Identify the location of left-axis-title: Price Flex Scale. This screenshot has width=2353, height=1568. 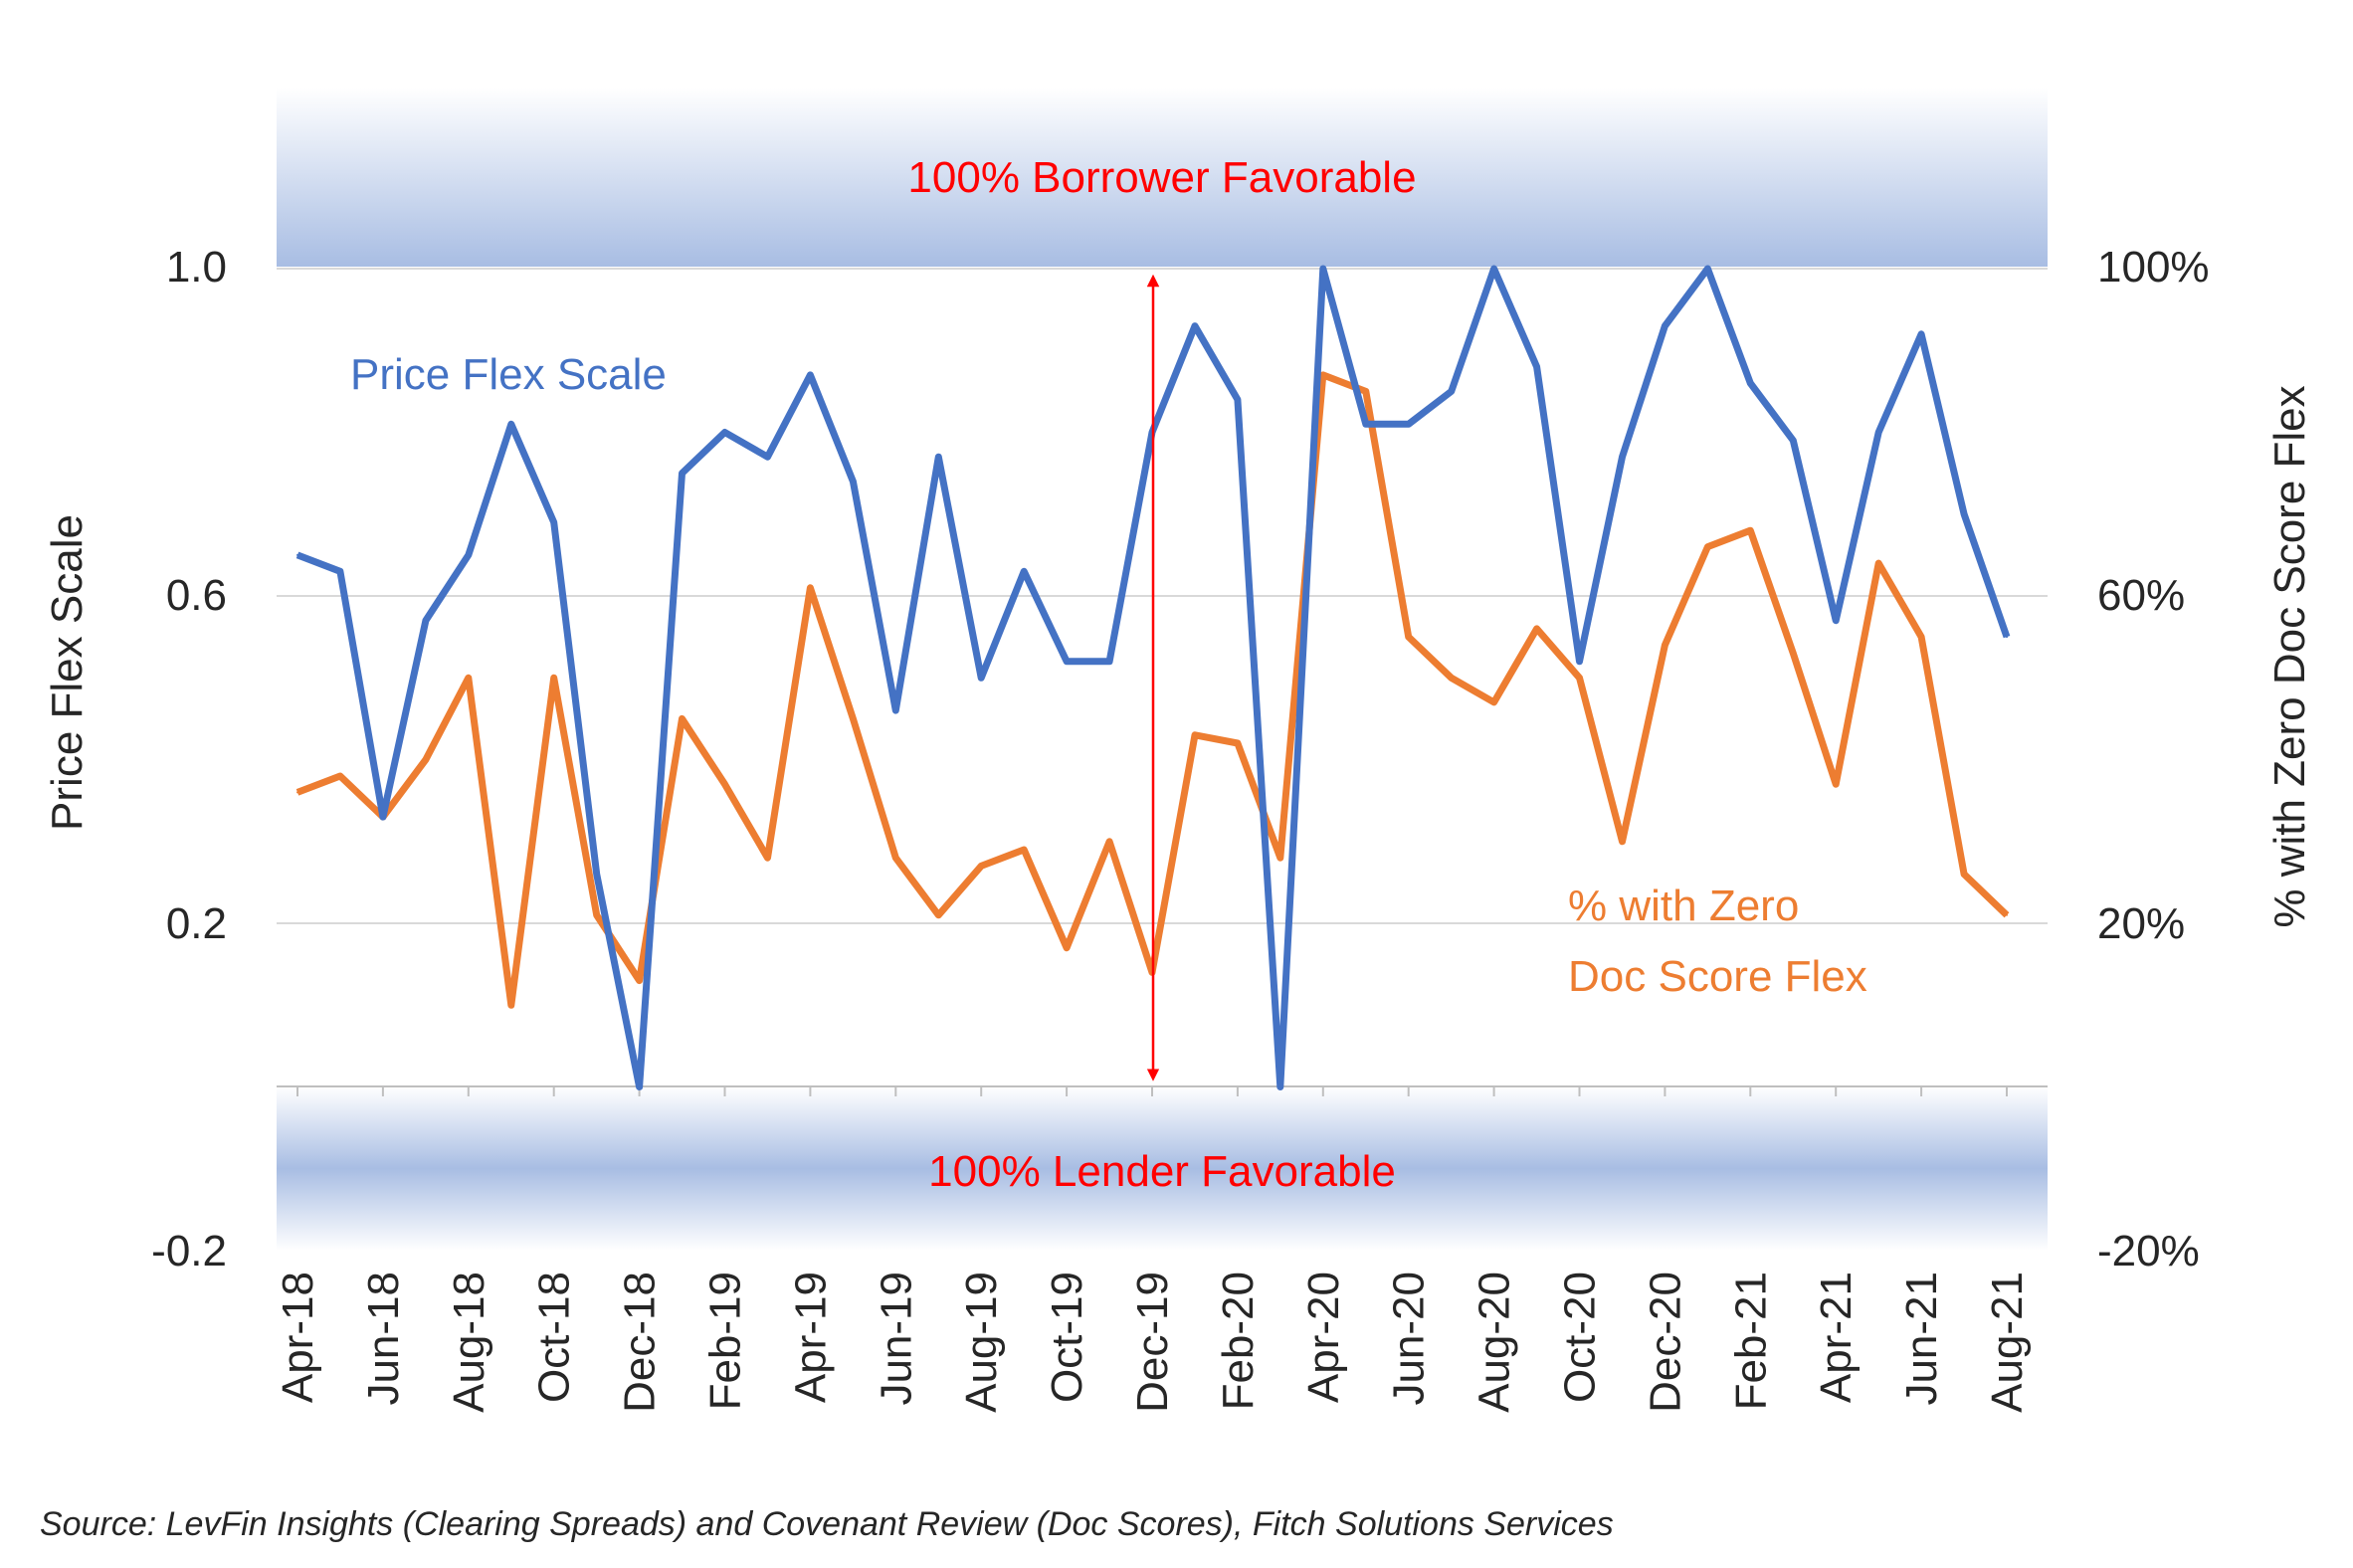
(67, 672).